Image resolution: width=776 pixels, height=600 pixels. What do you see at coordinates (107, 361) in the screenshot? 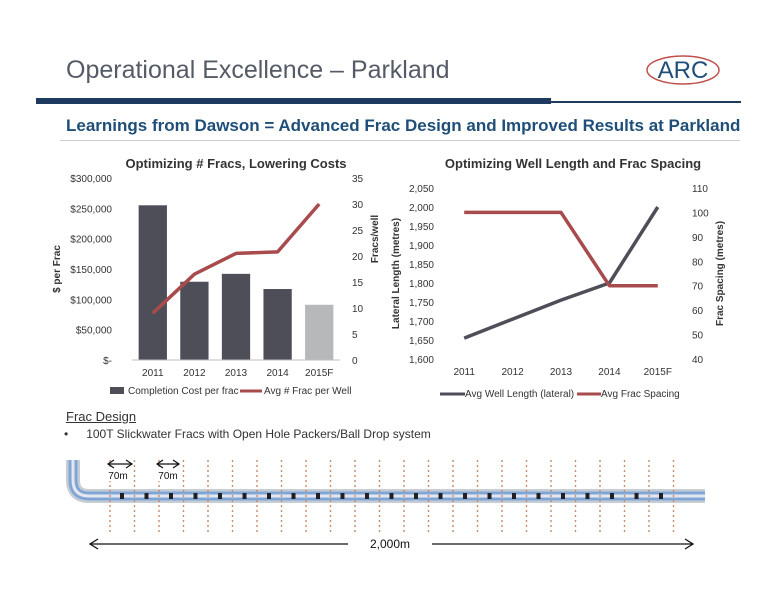
I see `y-tick-label: $-` at bounding box center [107, 361].